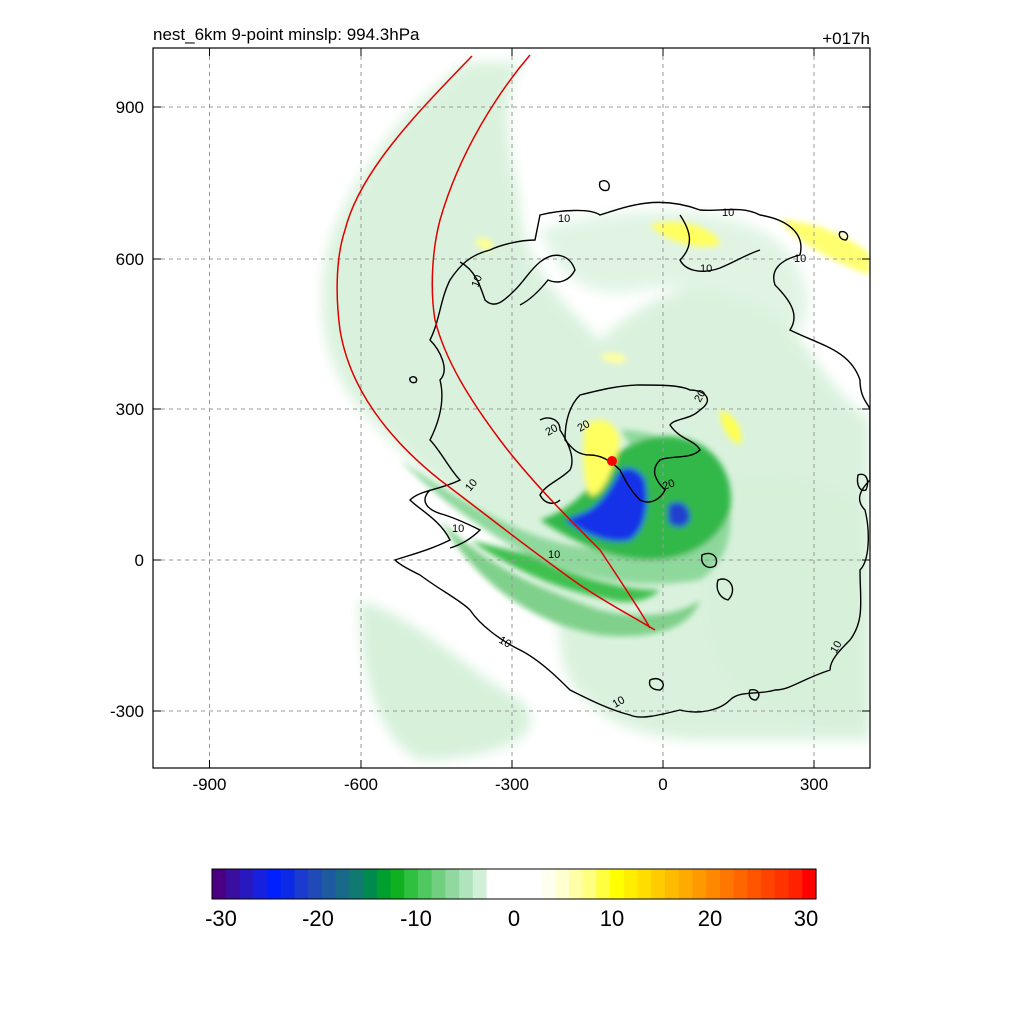 The image size is (1024, 1024). I want to click on y-tick-label-2: 300, so click(130, 409).